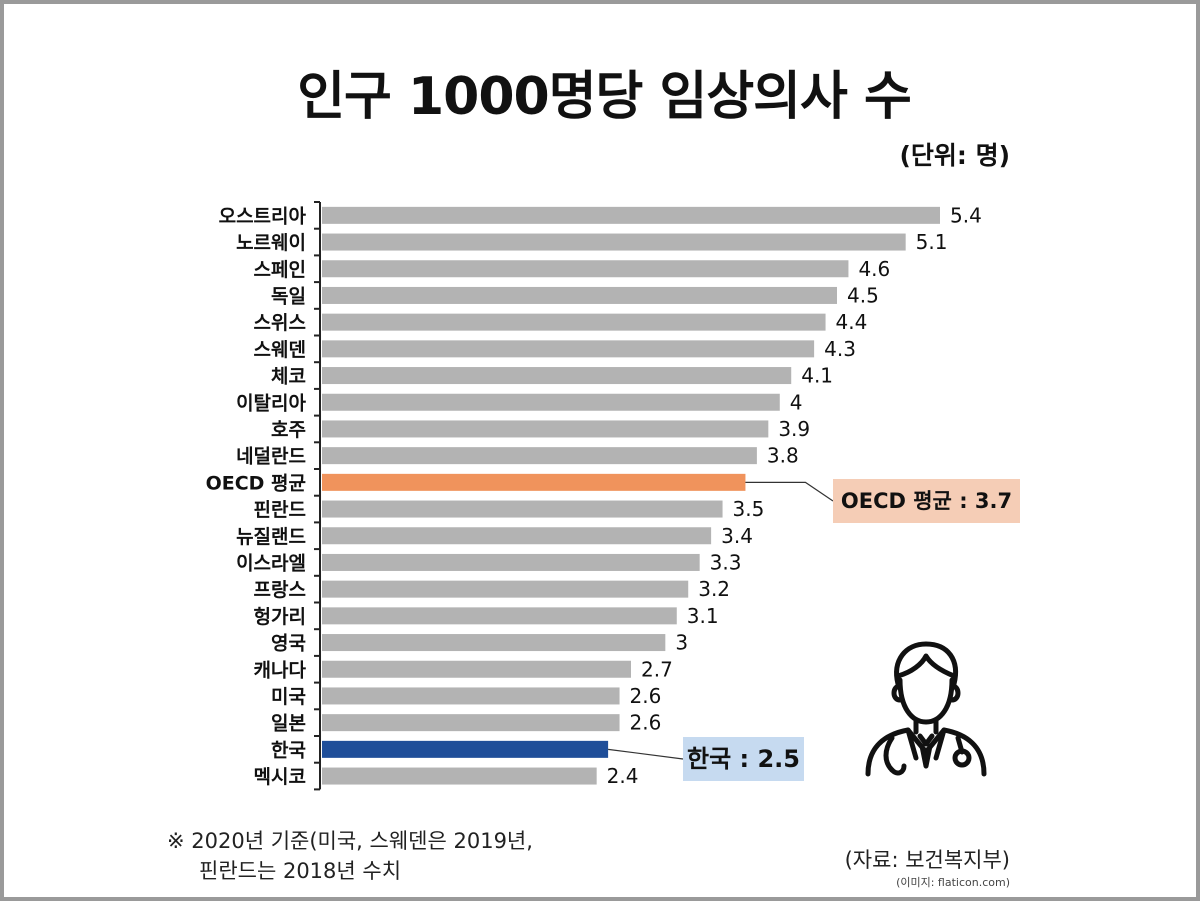  Describe the element at coordinates (280, 510) in the screenshot. I see `category-label: 핀란드` at that location.